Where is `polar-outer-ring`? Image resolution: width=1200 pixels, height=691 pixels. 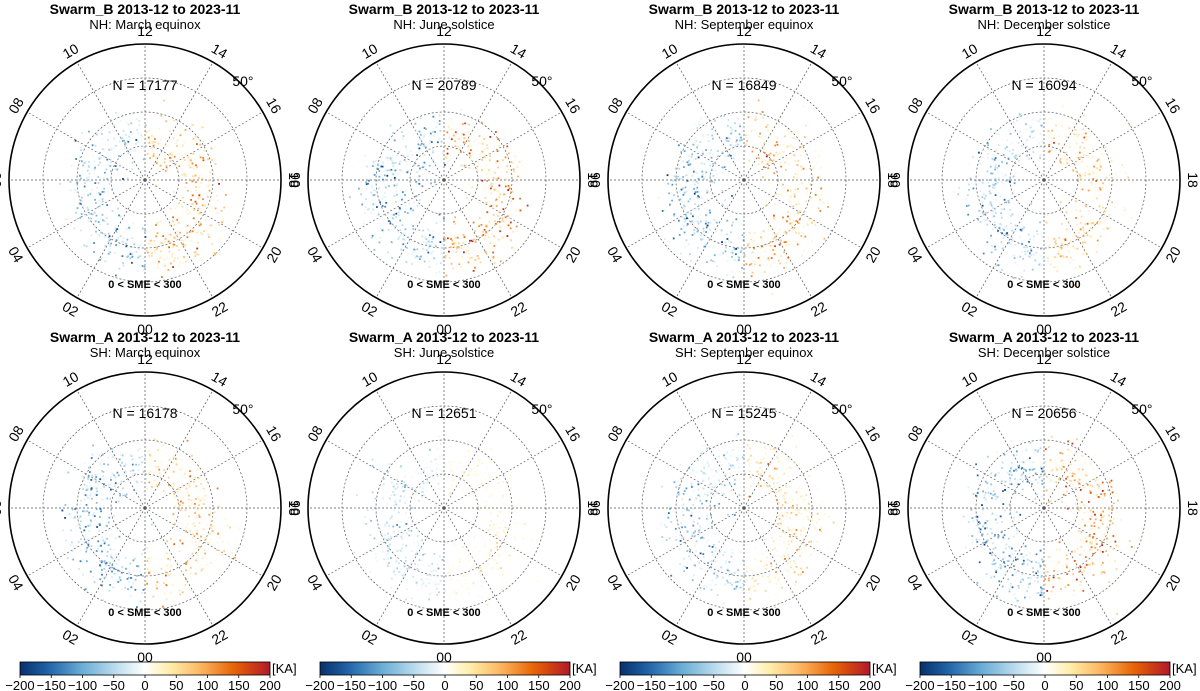
polar-outer-ring is located at coordinates (145, 508).